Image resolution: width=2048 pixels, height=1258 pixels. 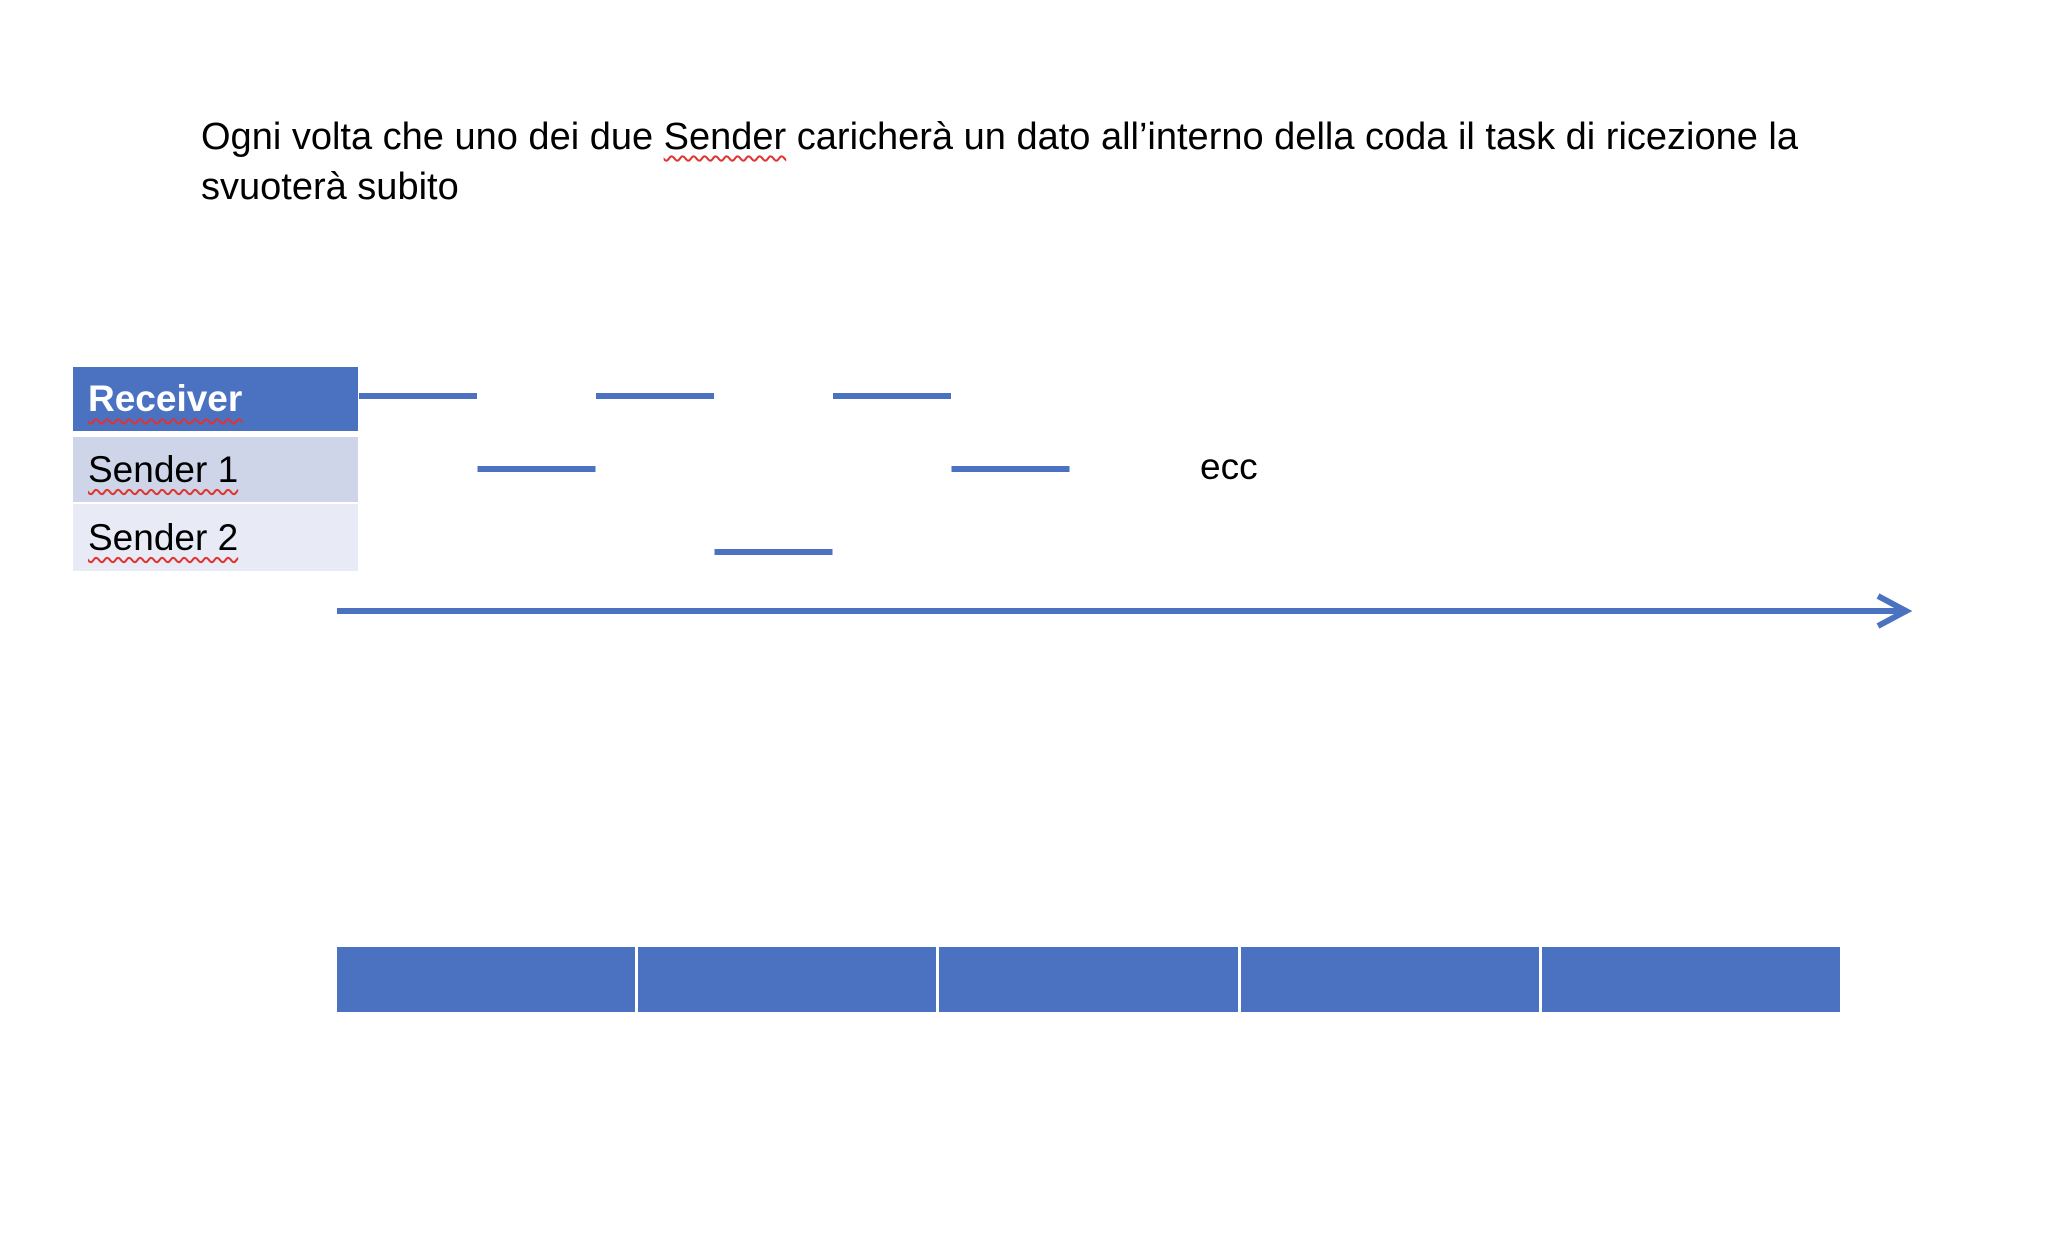 I want to click on caption-sender-word: Sender, so click(x=725, y=137).